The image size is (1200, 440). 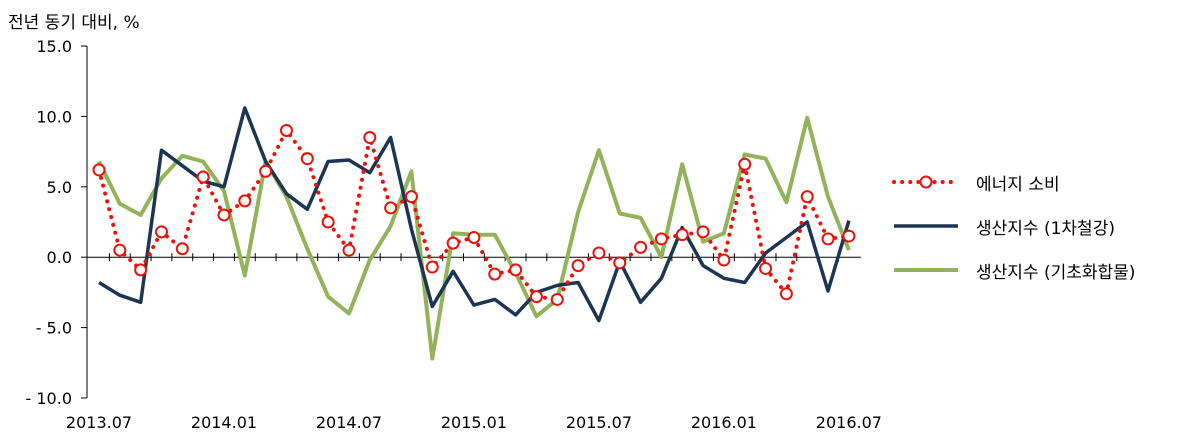 I want to click on y-tick-label: 0.0, so click(x=59, y=257).